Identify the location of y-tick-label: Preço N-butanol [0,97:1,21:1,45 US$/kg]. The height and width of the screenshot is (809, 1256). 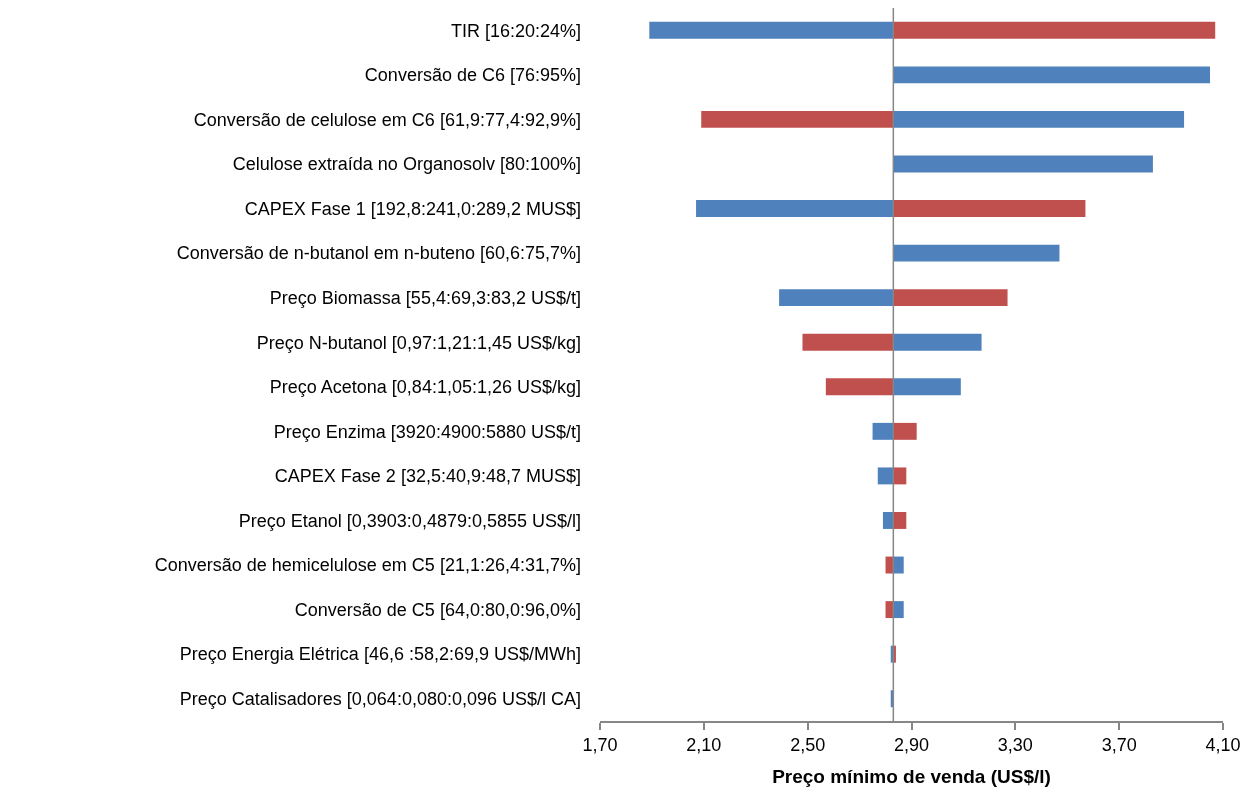
(418, 342).